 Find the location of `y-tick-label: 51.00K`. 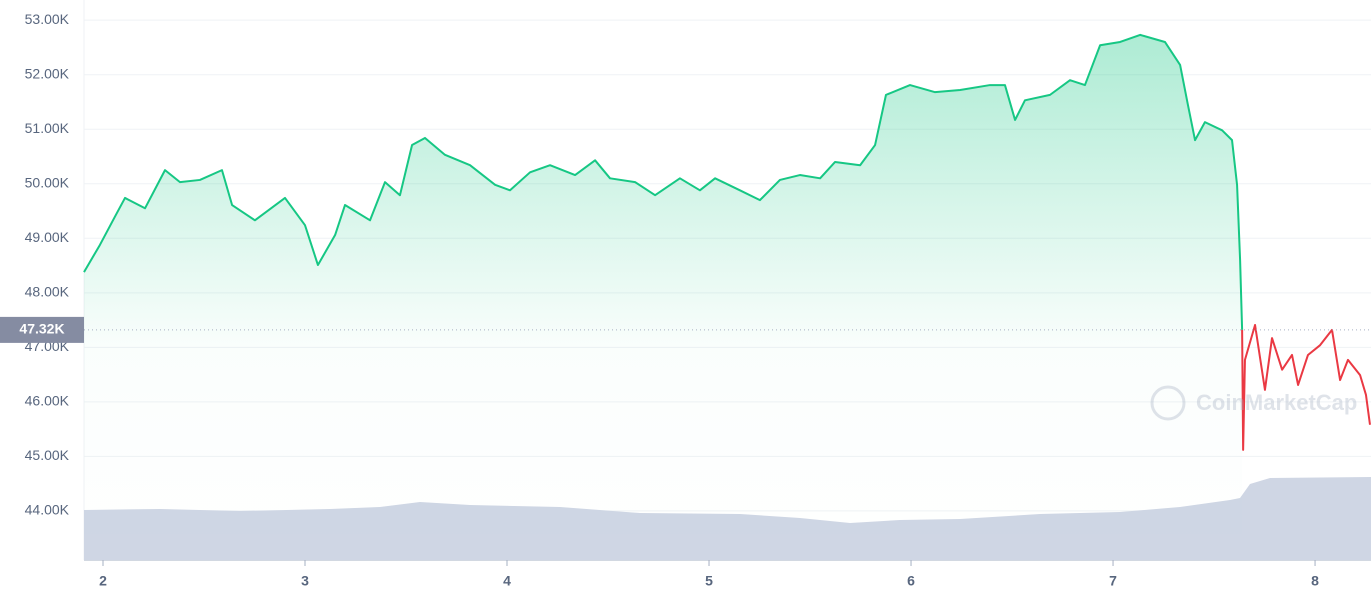

y-tick-label: 51.00K is located at coordinates (47, 128).